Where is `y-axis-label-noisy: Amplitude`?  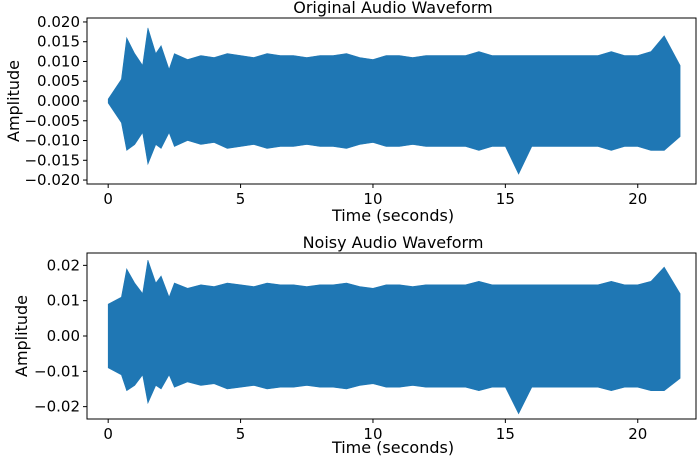 y-axis-label-noisy: Amplitude is located at coordinates (21, 336).